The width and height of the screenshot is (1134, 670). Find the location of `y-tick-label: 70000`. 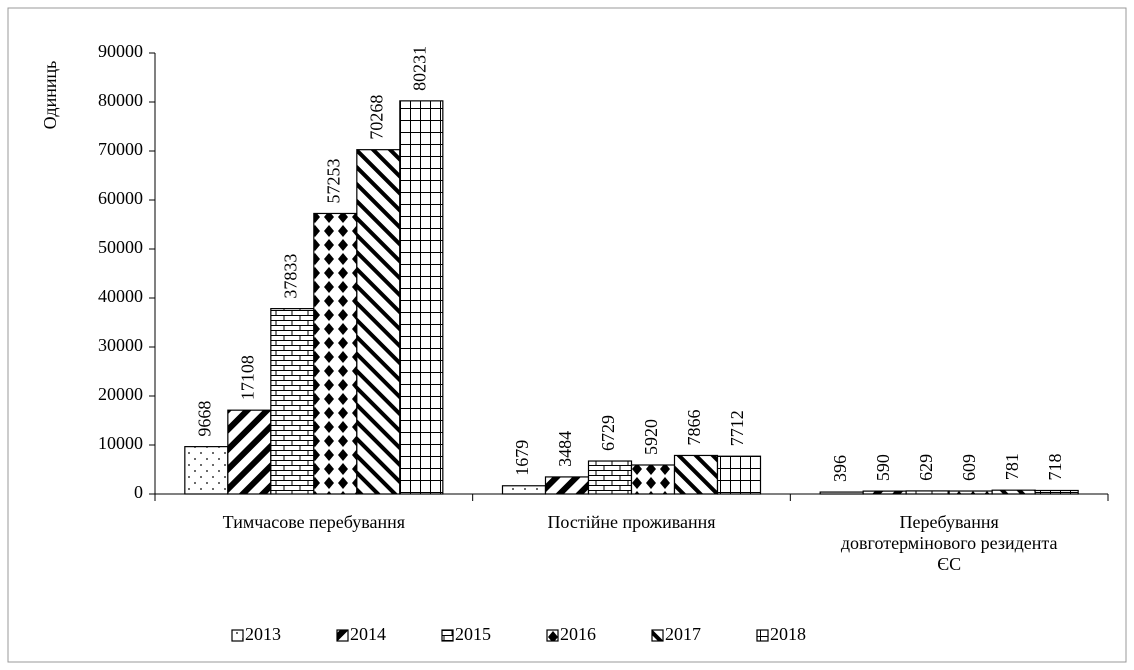

y-tick-label: 70000 is located at coordinates (120, 149).